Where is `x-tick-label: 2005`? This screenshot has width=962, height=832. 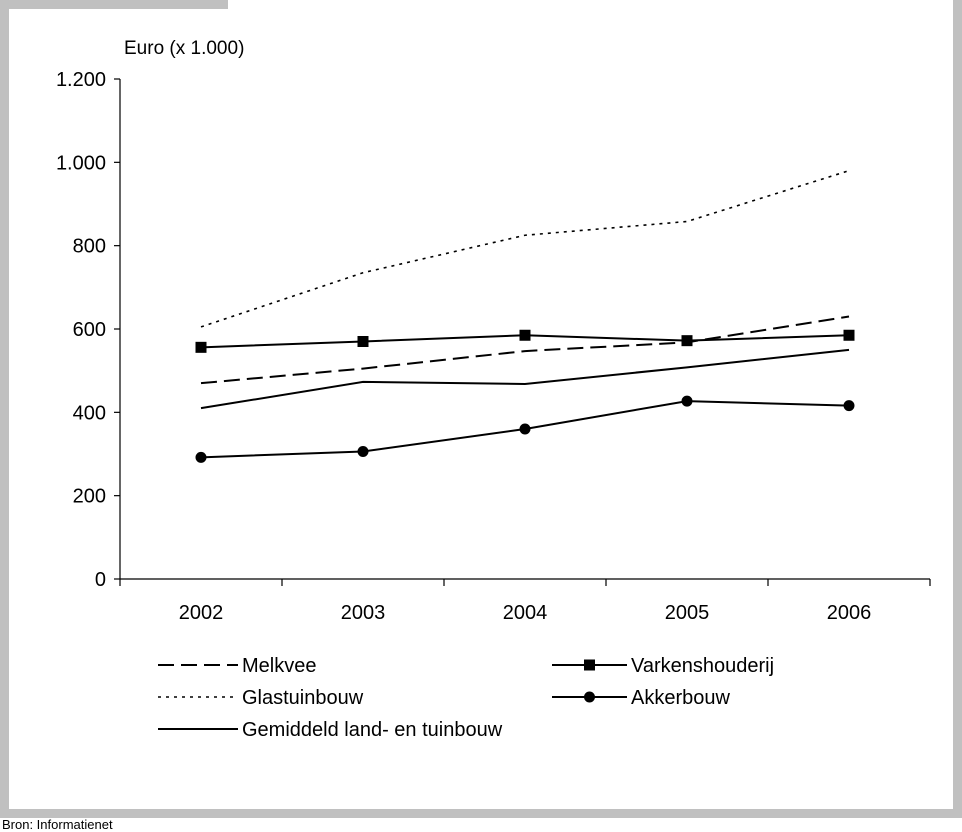 x-tick-label: 2005 is located at coordinates (687, 613).